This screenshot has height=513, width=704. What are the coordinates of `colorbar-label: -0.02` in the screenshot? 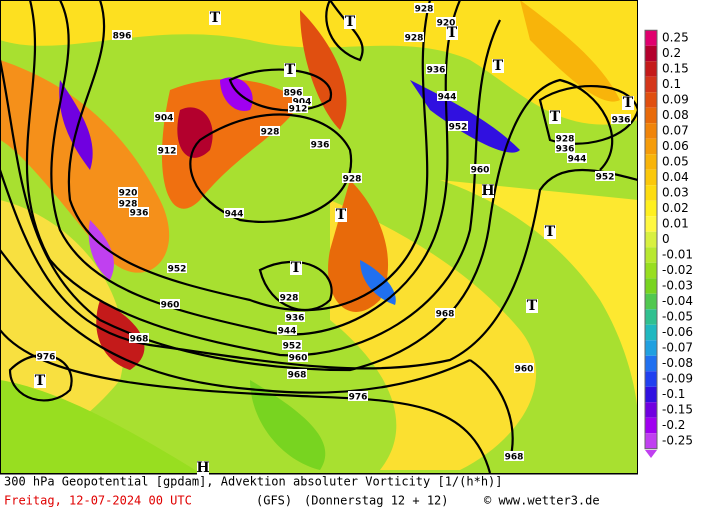 It's located at (677, 270).